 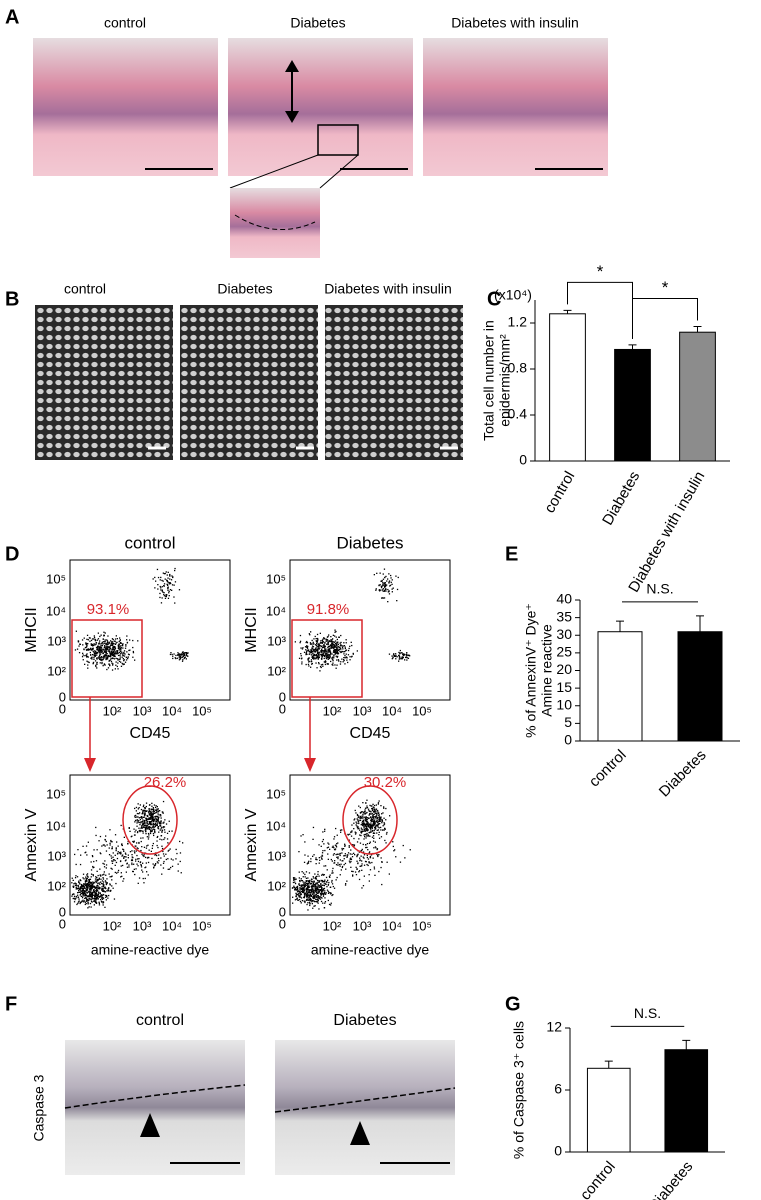 I want to click on panel-letter: G, so click(x=513, y=1004).